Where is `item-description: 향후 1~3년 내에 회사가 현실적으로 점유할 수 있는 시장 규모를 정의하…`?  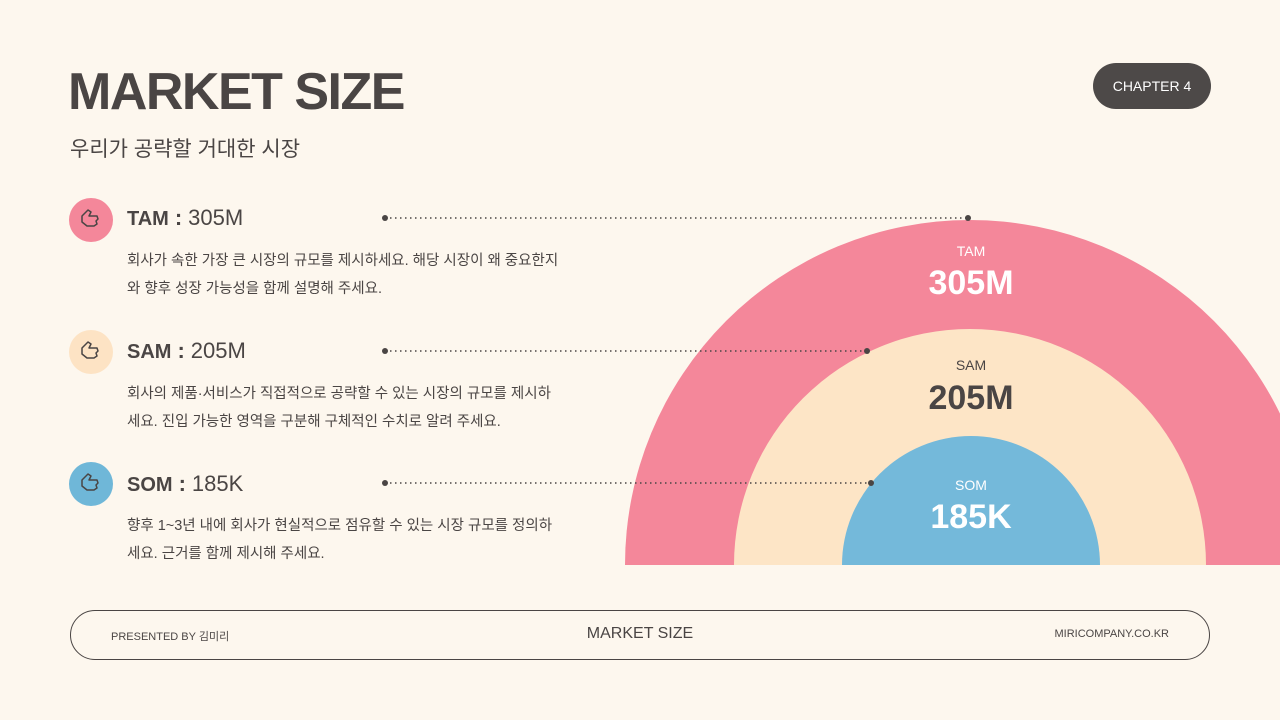 item-description: 향후 1~3년 내에 회사가 현실적으로 점유할 수 있는 시장 규모를 정의하… is located at coordinates (339, 540).